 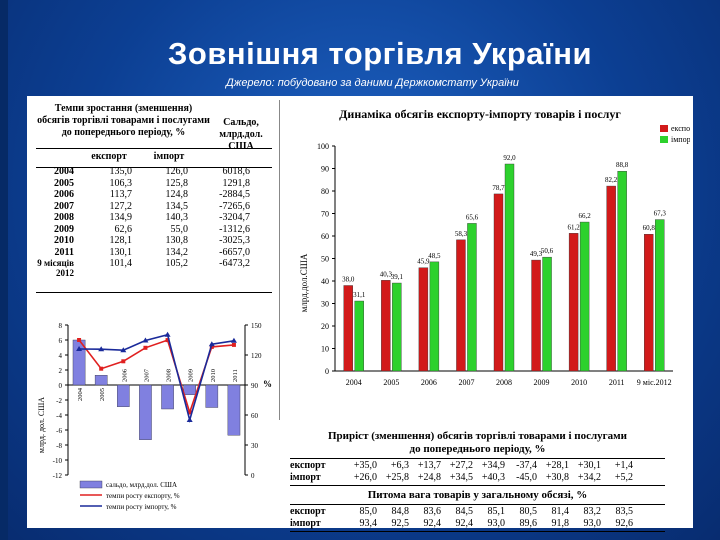 I want to click on line-темпи росту імпорту, %, so click(x=157, y=378).